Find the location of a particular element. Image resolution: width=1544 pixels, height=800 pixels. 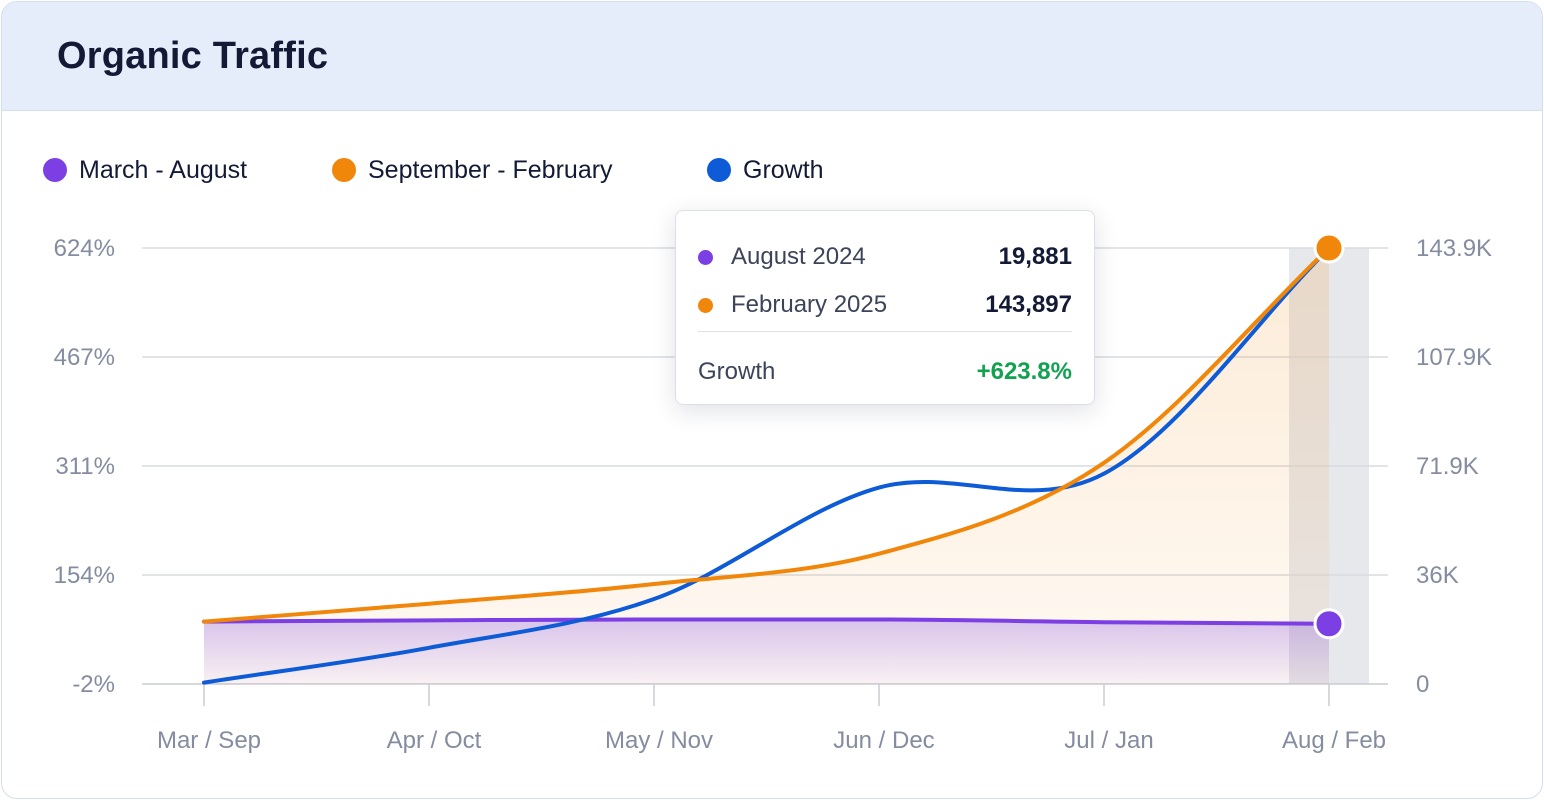

y-right-tick-label: 107.9K is located at coordinates (1454, 357).